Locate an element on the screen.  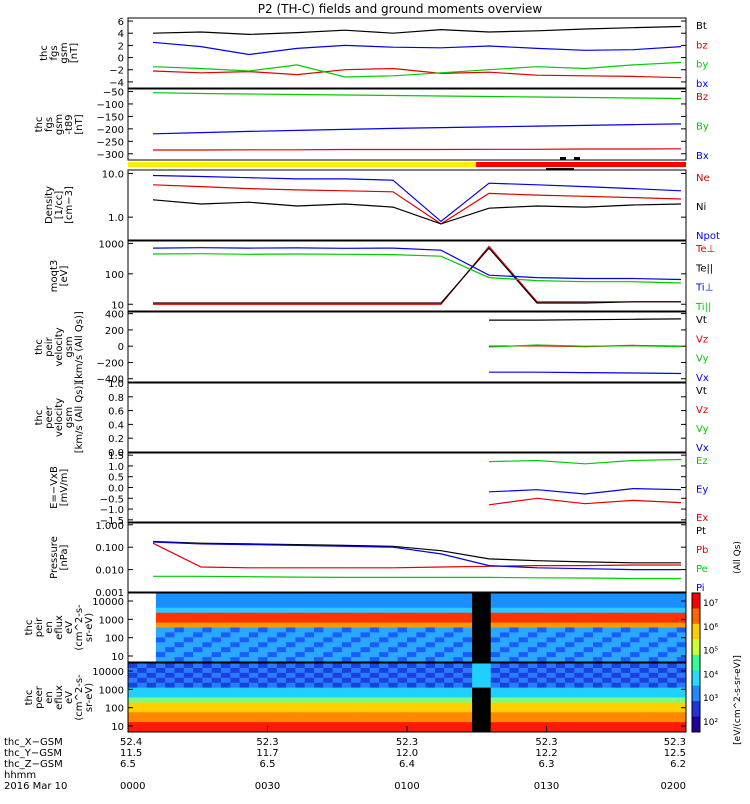
y-axis-label: thc is located at coordinates (44, 53).